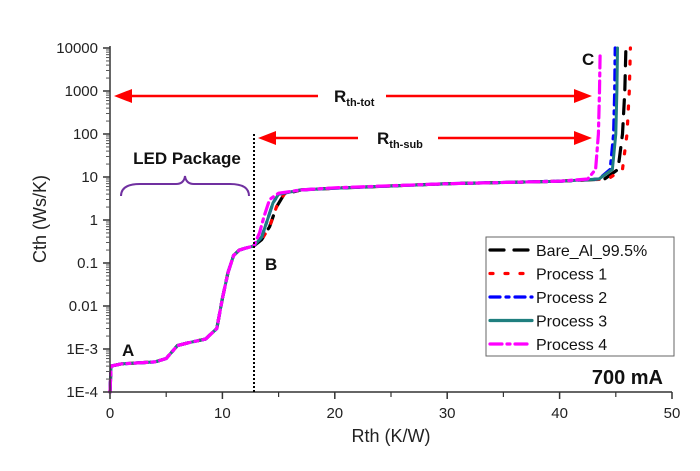 This screenshot has width=700, height=471. I want to click on rth-sub-subscript: th-sub, so click(406, 145).